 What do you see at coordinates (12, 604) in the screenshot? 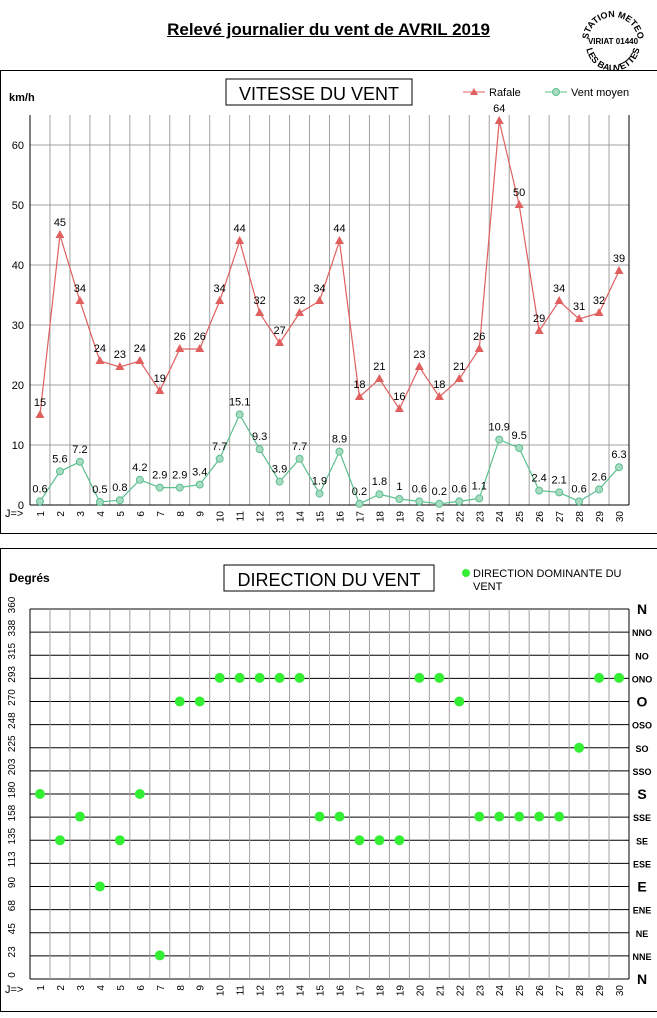
I see `direction-y-tick: 360` at bounding box center [12, 604].